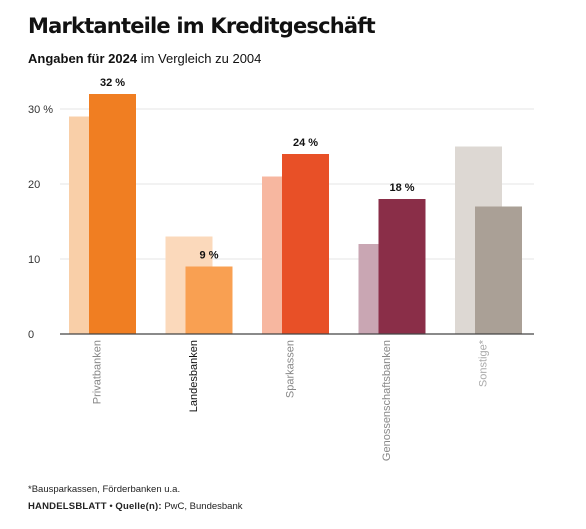 This screenshot has height=529, width=586. Describe the element at coordinates (98, 372) in the screenshot. I see `x-category-label: Privatbanken` at that location.